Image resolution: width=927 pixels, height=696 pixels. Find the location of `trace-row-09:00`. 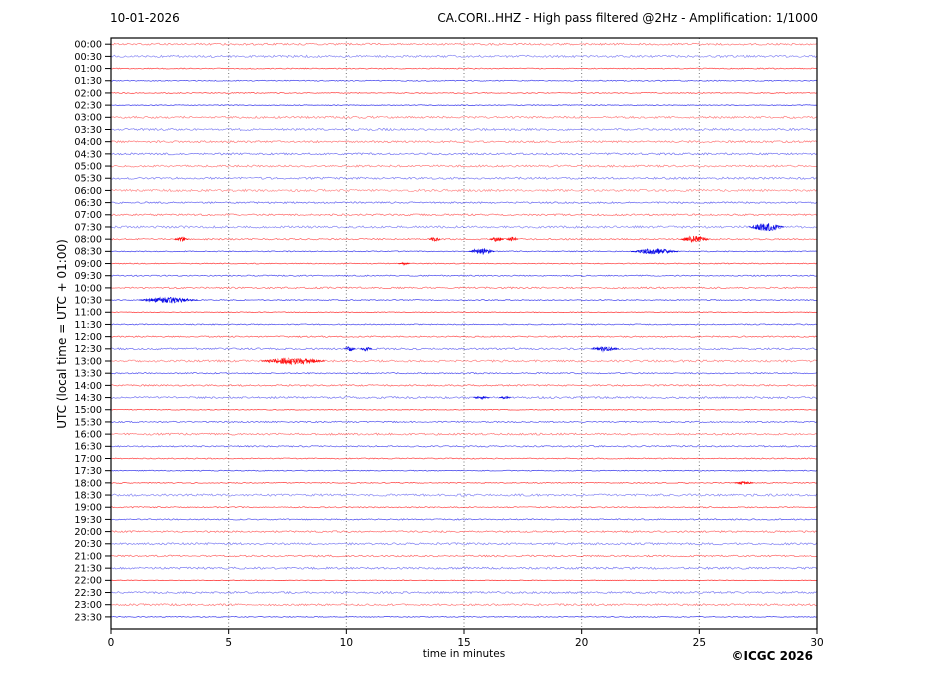

trace-row-09:00 is located at coordinates (463, 263).